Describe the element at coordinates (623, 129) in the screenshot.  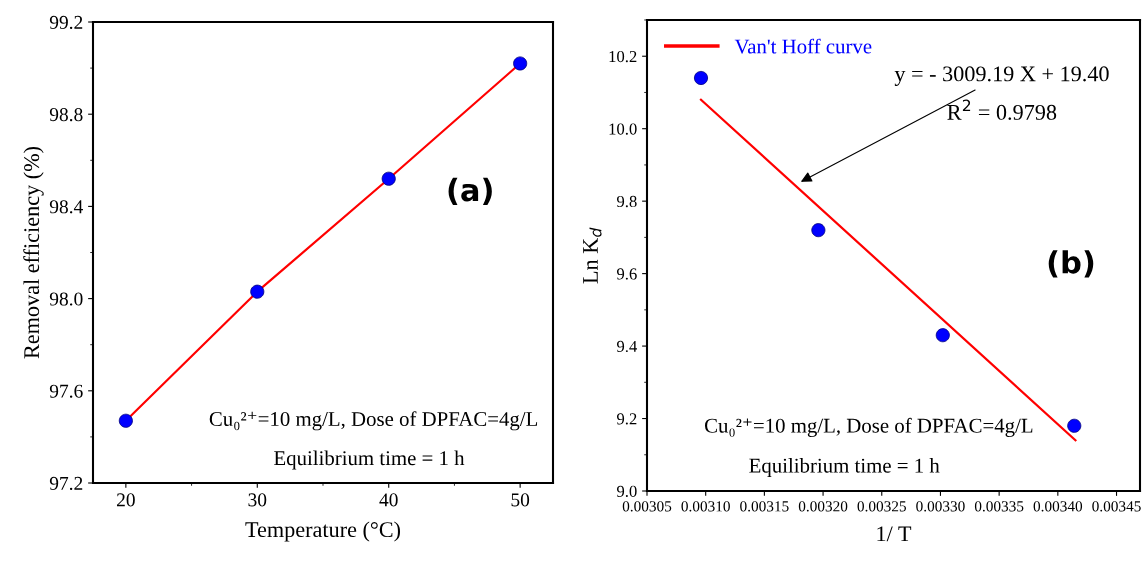
I see `y-tick-label: 10.0` at that location.